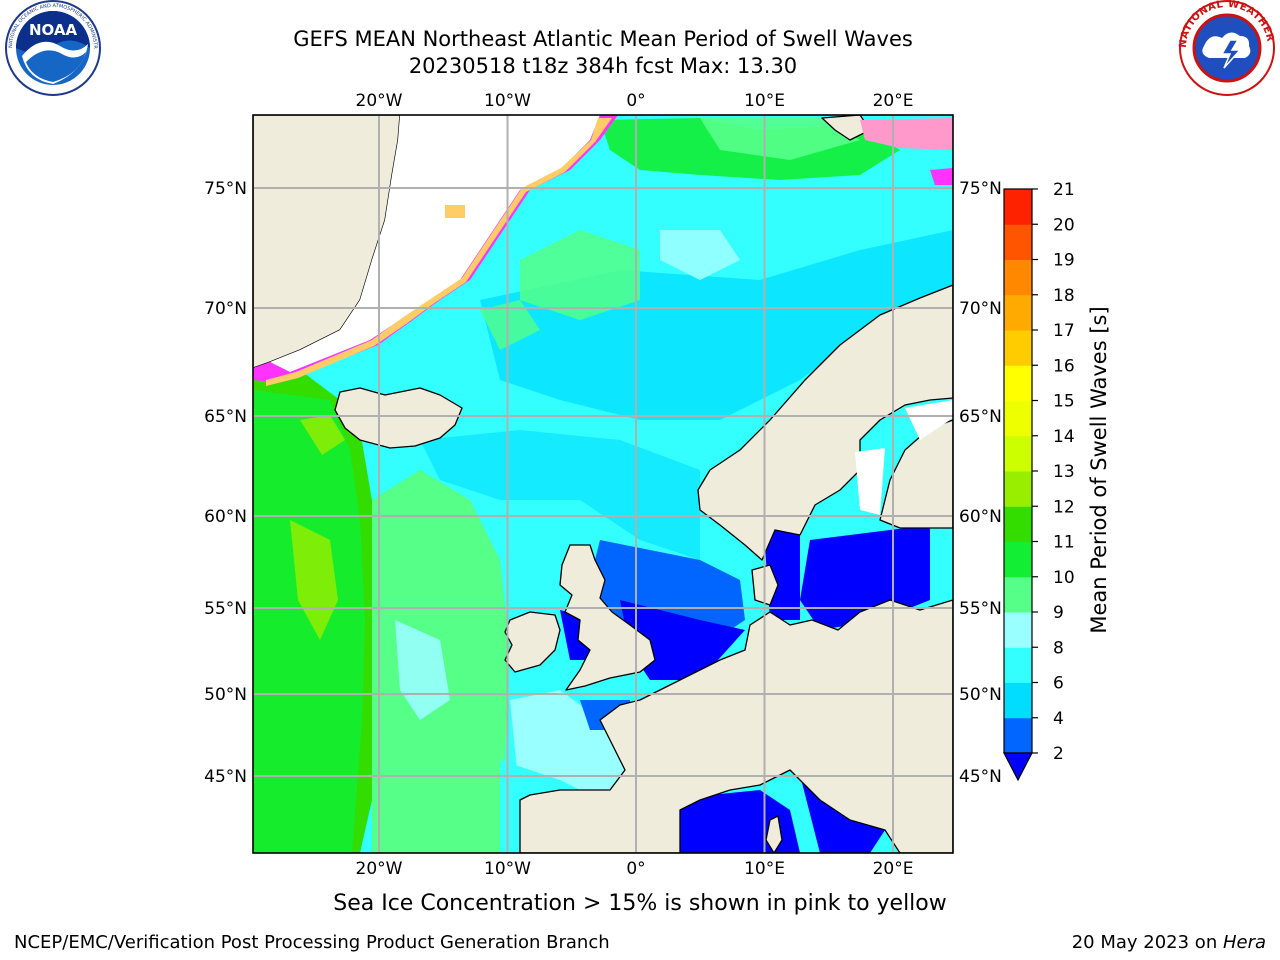  Describe the element at coordinates (225, 695) in the screenshot. I see `lat-label-left-1: 50°N` at that location.